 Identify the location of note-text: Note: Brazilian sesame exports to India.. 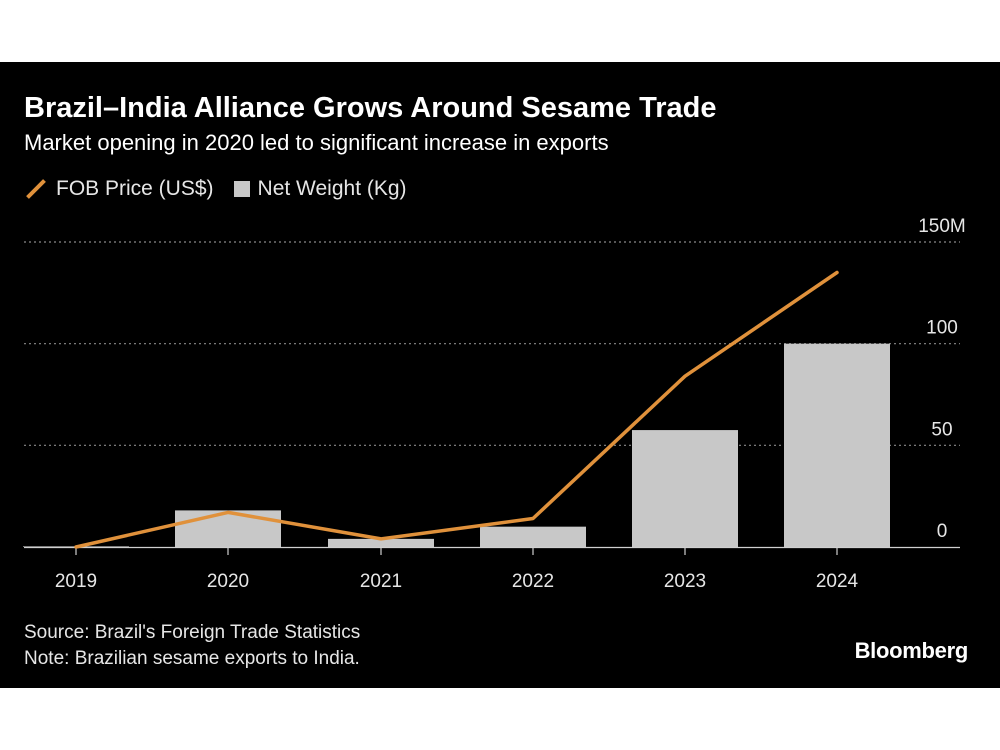
(192, 658).